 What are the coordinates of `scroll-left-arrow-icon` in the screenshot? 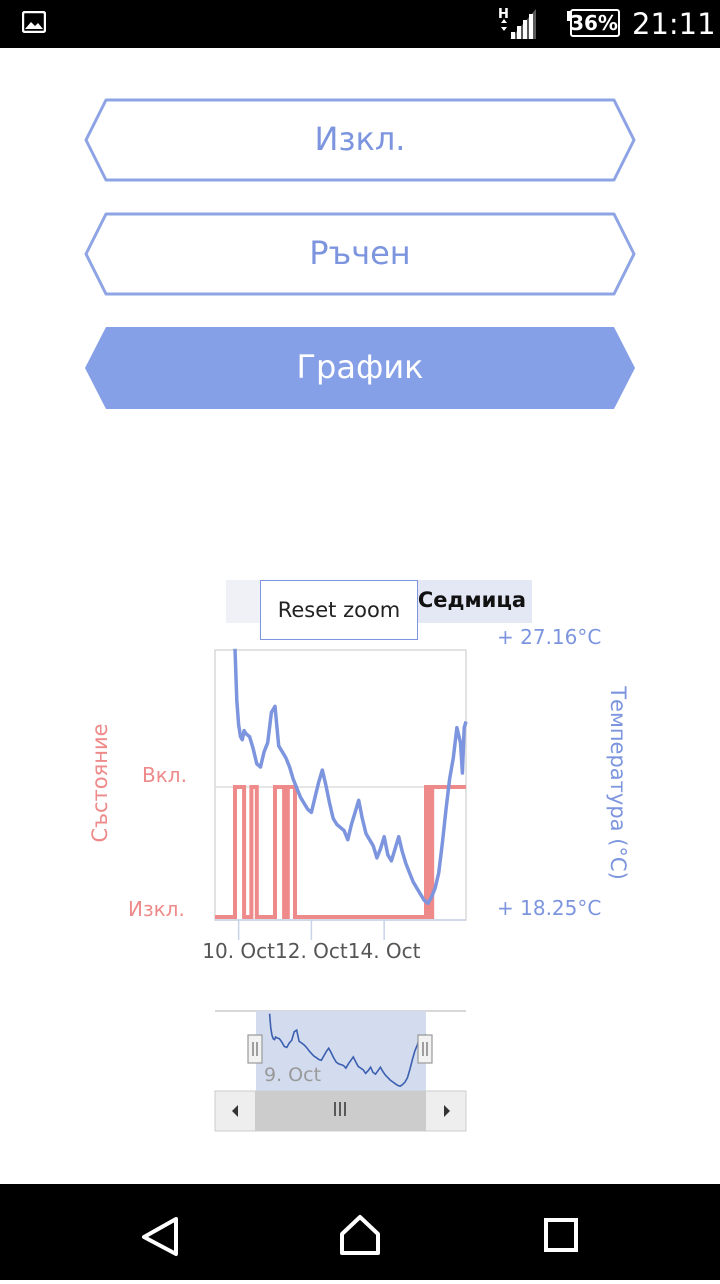 It's located at (235, 1111).